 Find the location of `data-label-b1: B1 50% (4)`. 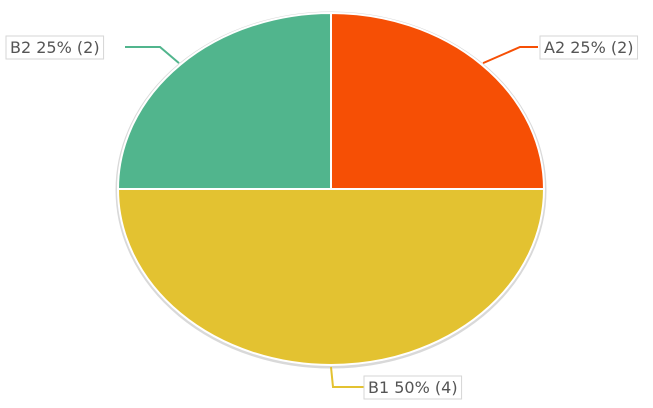

data-label-b1: B1 50% (4) is located at coordinates (413, 387).